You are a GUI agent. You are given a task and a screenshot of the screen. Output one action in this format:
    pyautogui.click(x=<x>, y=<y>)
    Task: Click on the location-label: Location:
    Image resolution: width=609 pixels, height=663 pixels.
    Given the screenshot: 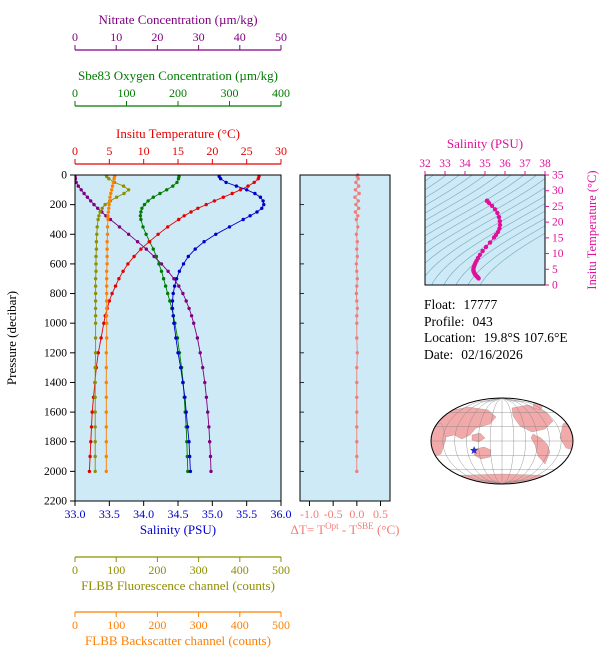 What is the action you would take?
    pyautogui.click(x=450, y=337)
    